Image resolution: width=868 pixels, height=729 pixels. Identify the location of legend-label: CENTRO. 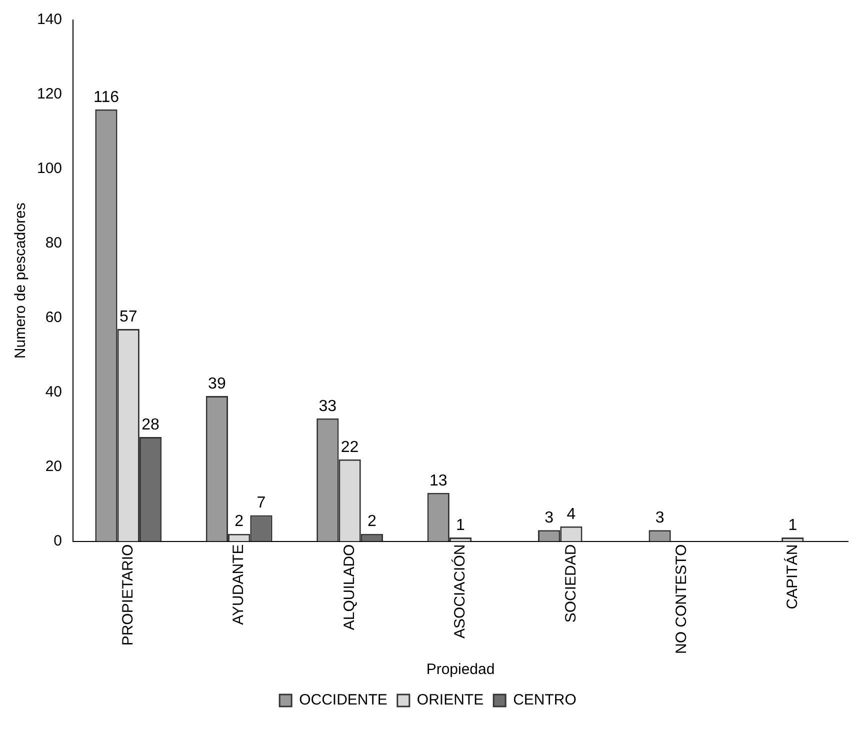
(544, 700).